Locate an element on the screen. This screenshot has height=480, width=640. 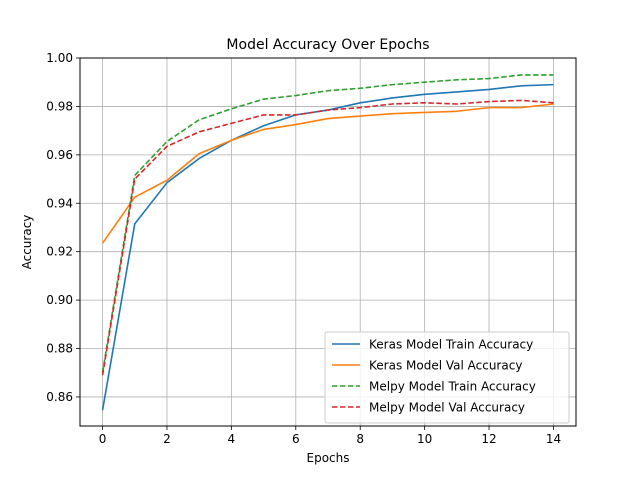
y-tick-label: 0.86 is located at coordinates (59, 397).